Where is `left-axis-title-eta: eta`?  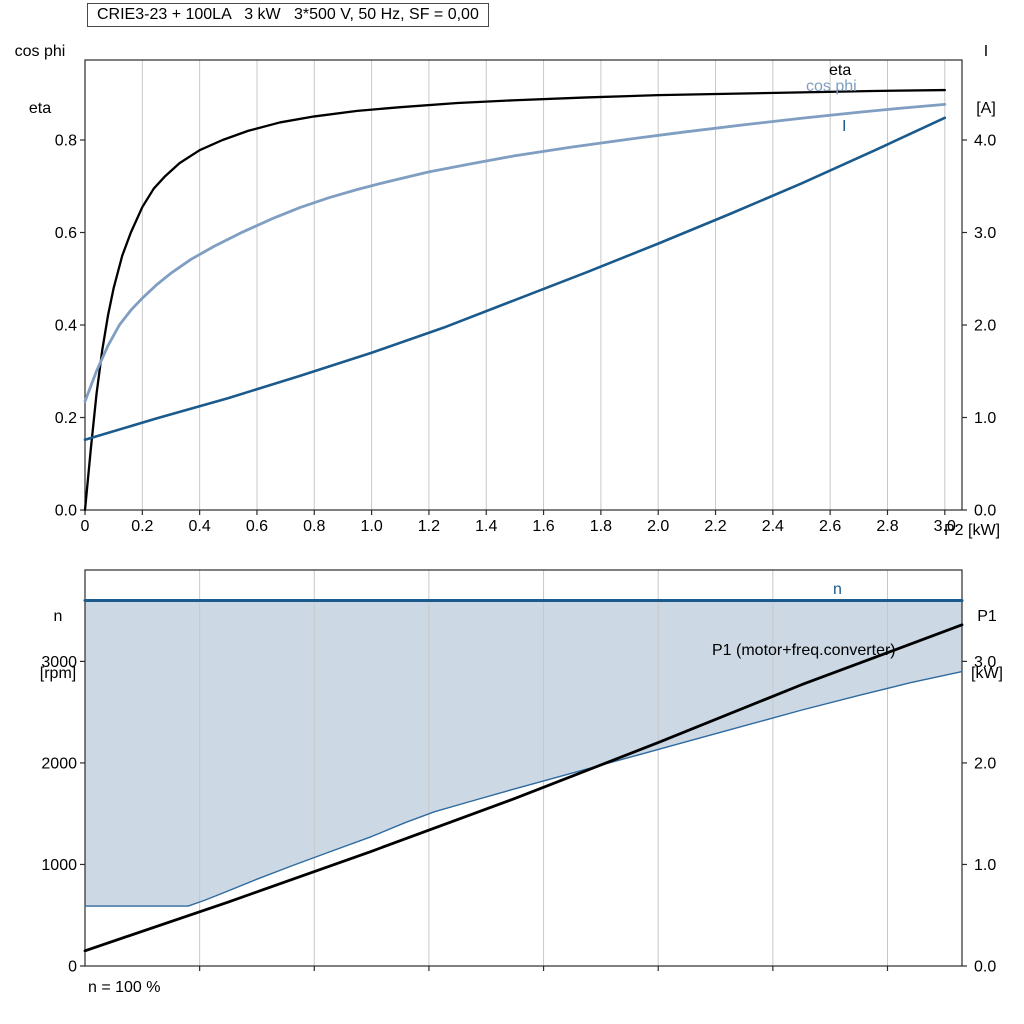 left-axis-title-eta: eta is located at coordinates (40, 108).